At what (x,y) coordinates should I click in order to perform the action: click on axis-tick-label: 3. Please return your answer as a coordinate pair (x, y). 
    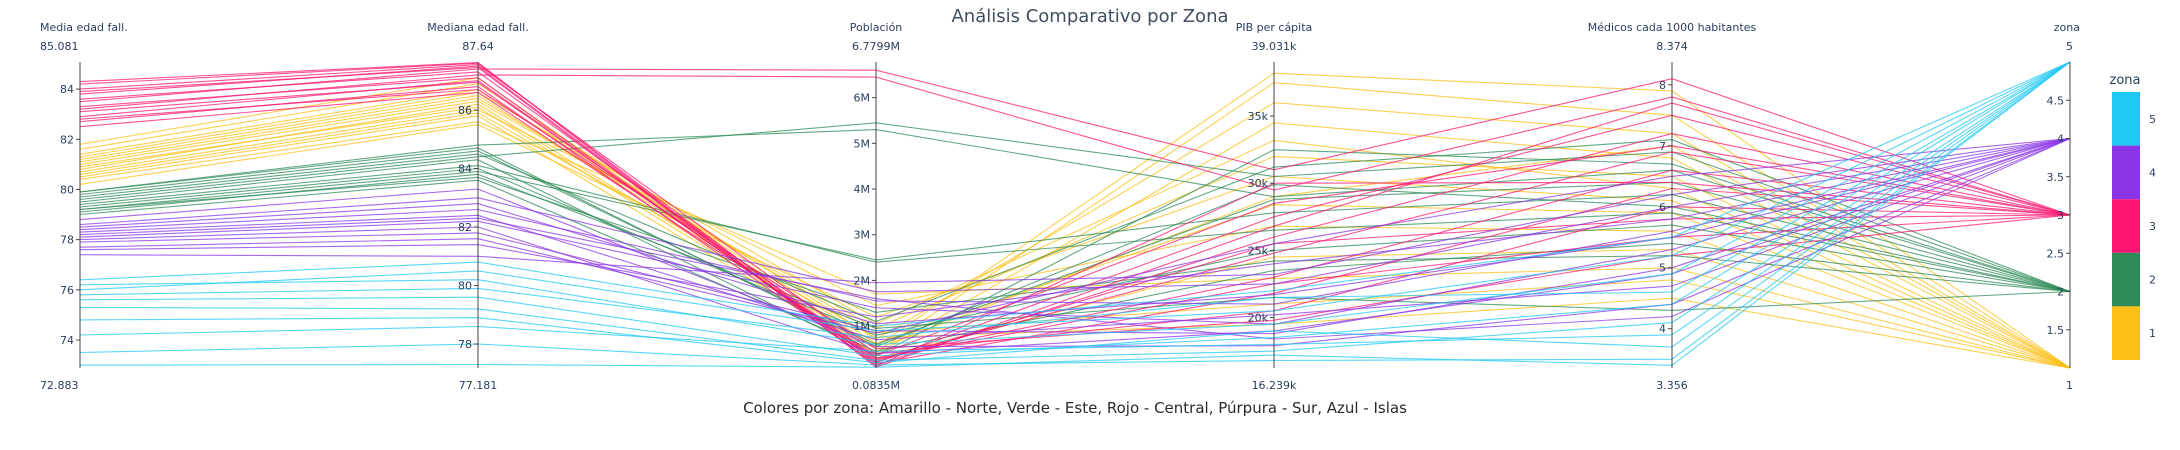
    Looking at the image, I should click on (2060, 215).